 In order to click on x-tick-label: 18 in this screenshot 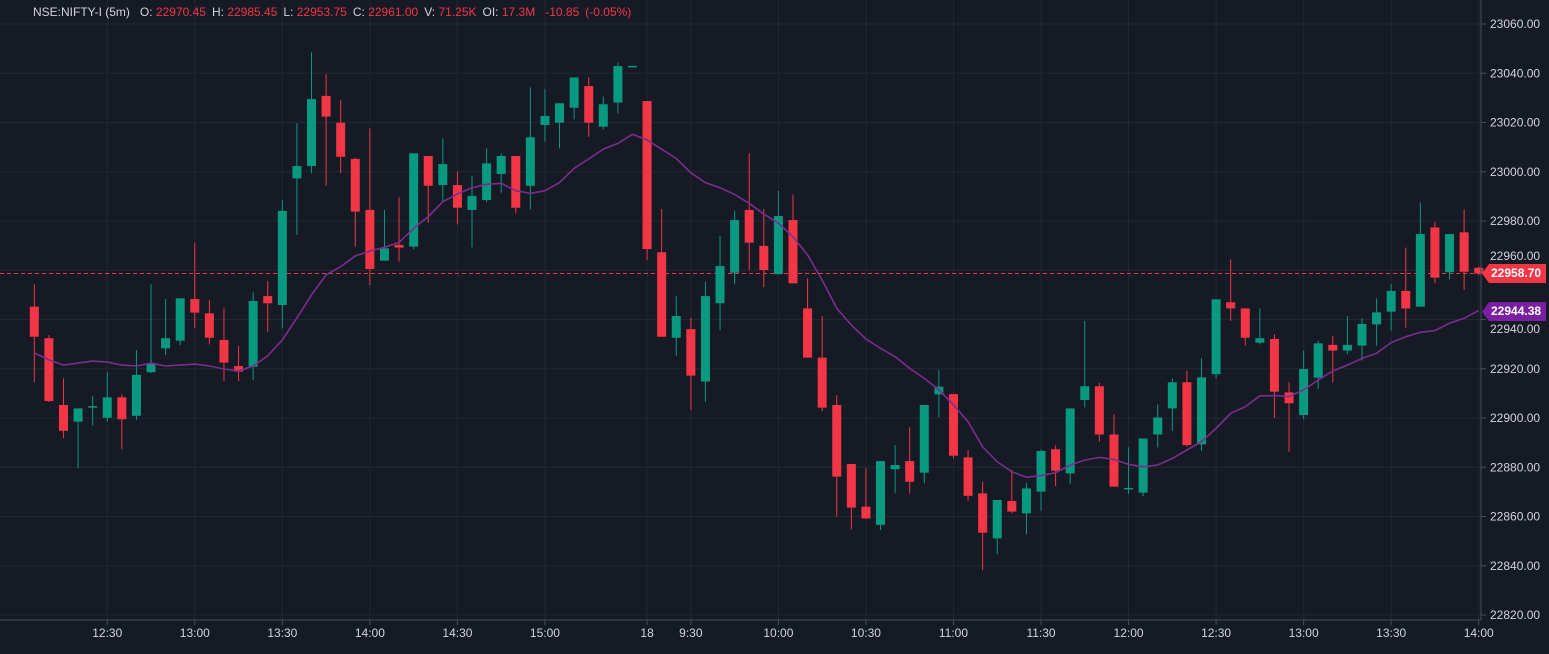, I will do `click(647, 633)`.